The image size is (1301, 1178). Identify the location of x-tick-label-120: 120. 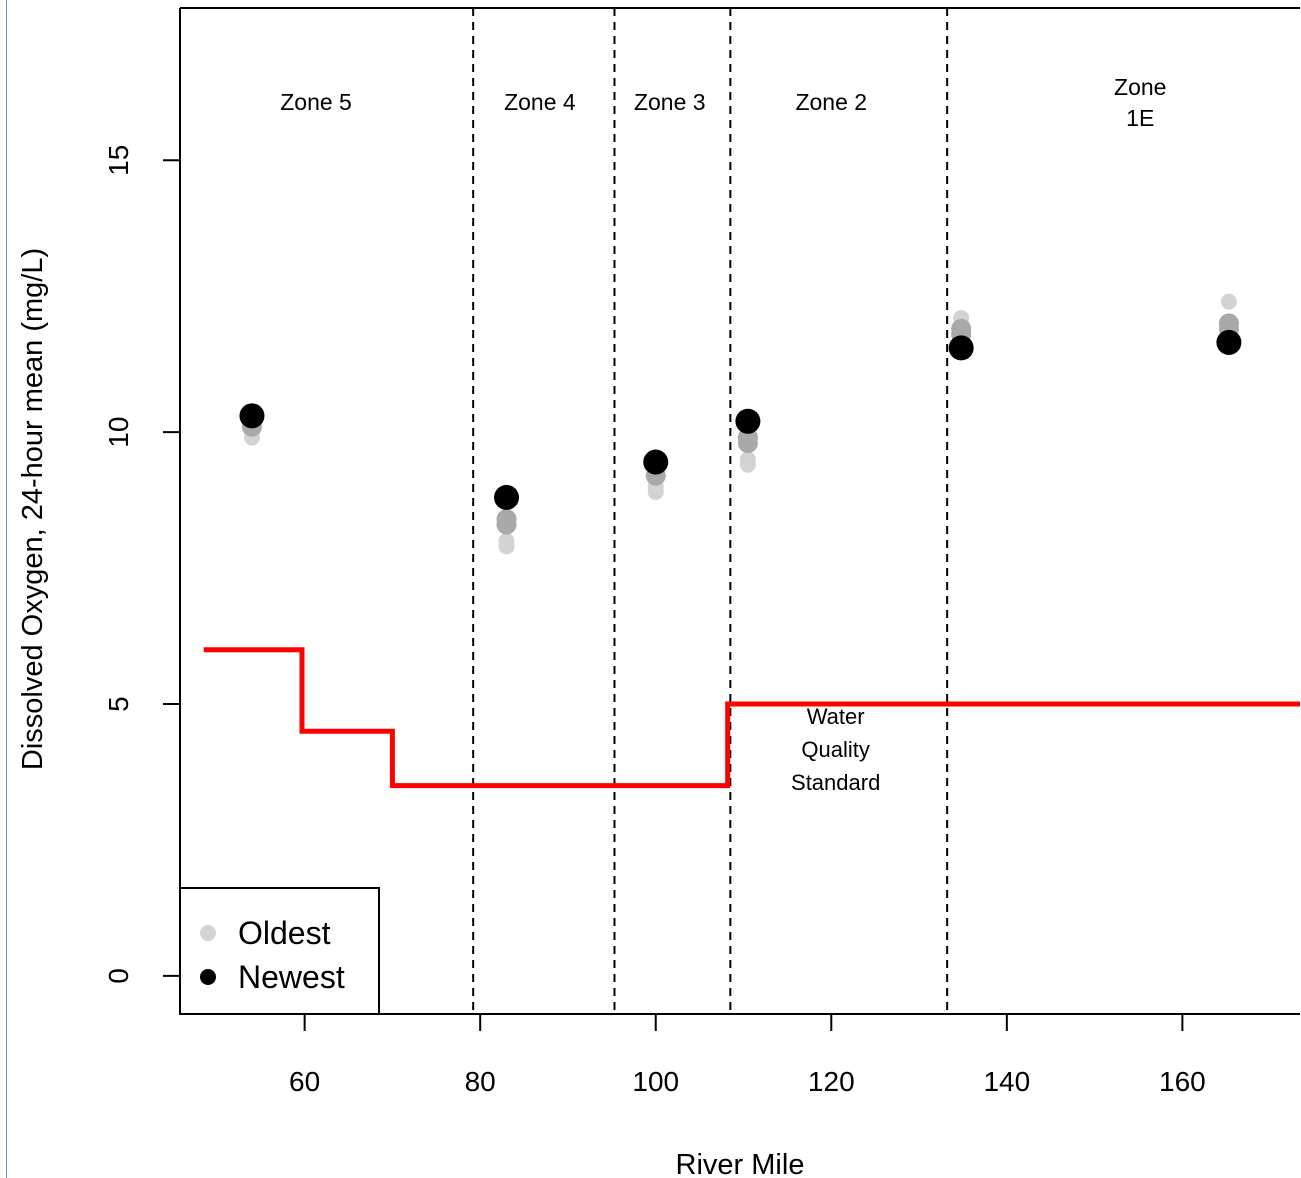
(831, 1081).